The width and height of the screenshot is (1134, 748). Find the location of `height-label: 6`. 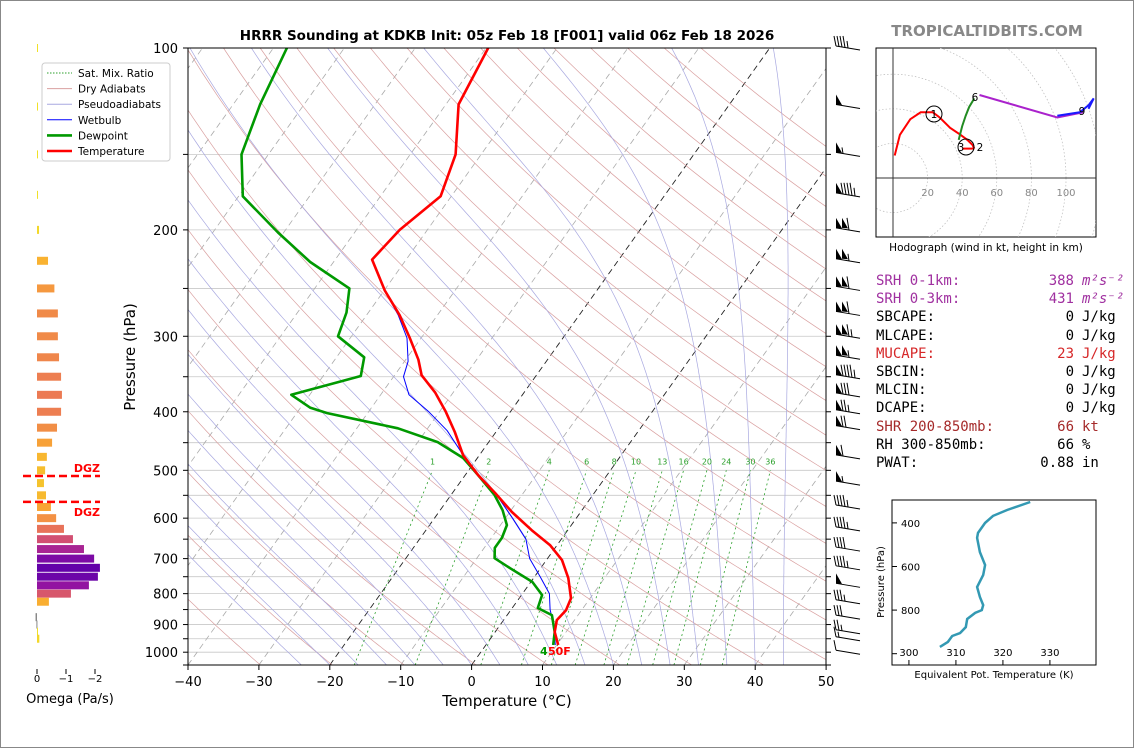

height-label: 6 is located at coordinates (975, 98).